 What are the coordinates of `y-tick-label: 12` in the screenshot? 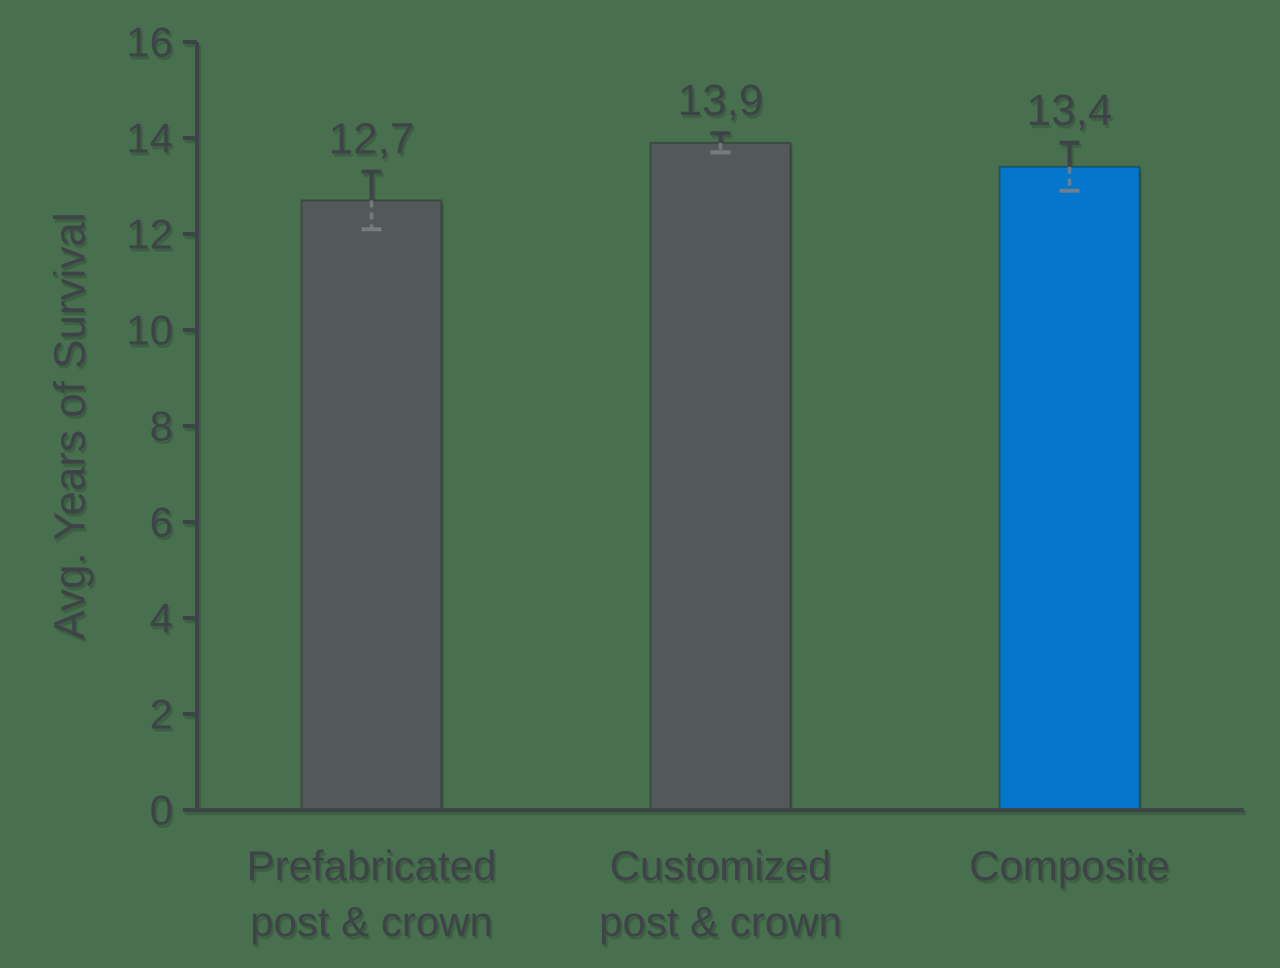 It's located at (149, 234).